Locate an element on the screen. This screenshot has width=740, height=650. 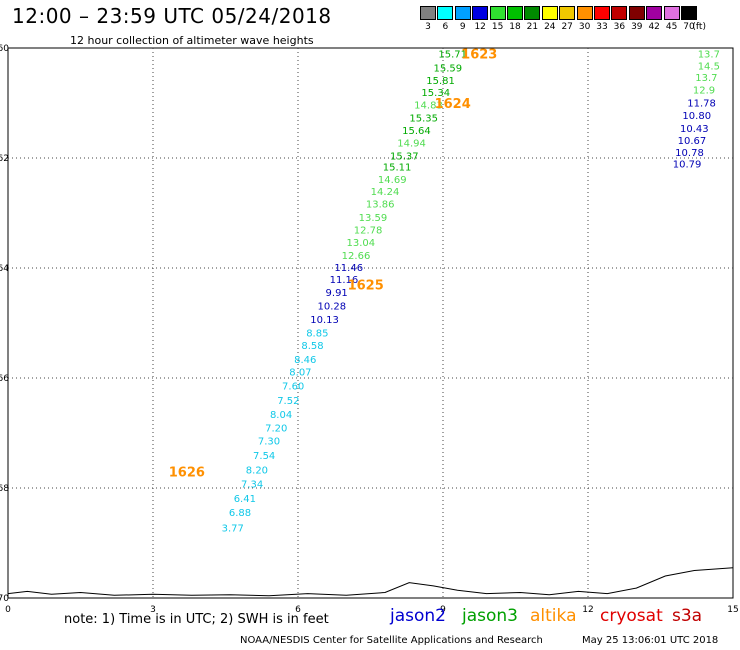
x-tick-label: 0 is located at coordinates (8, 610).